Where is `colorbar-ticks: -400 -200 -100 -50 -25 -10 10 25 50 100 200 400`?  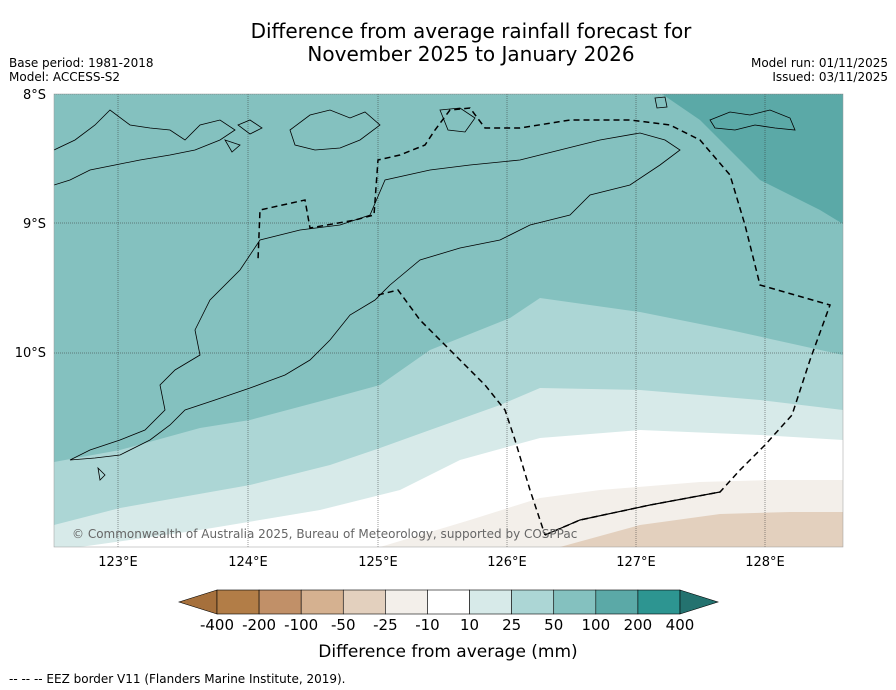 colorbar-ticks: -400 -200 -100 -50 -25 -10 10 25 50 100 200 400 is located at coordinates (447, 625).